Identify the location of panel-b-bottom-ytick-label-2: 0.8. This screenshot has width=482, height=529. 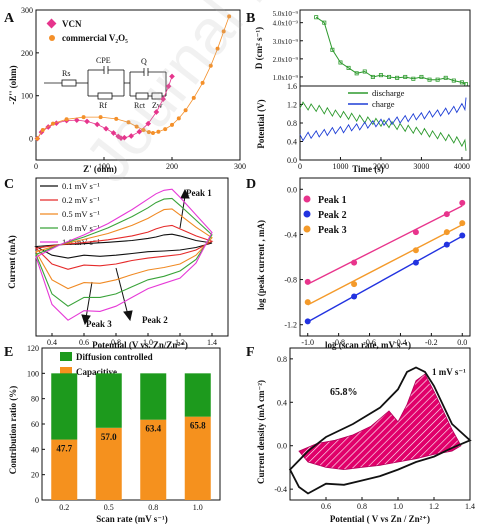
(292, 123).